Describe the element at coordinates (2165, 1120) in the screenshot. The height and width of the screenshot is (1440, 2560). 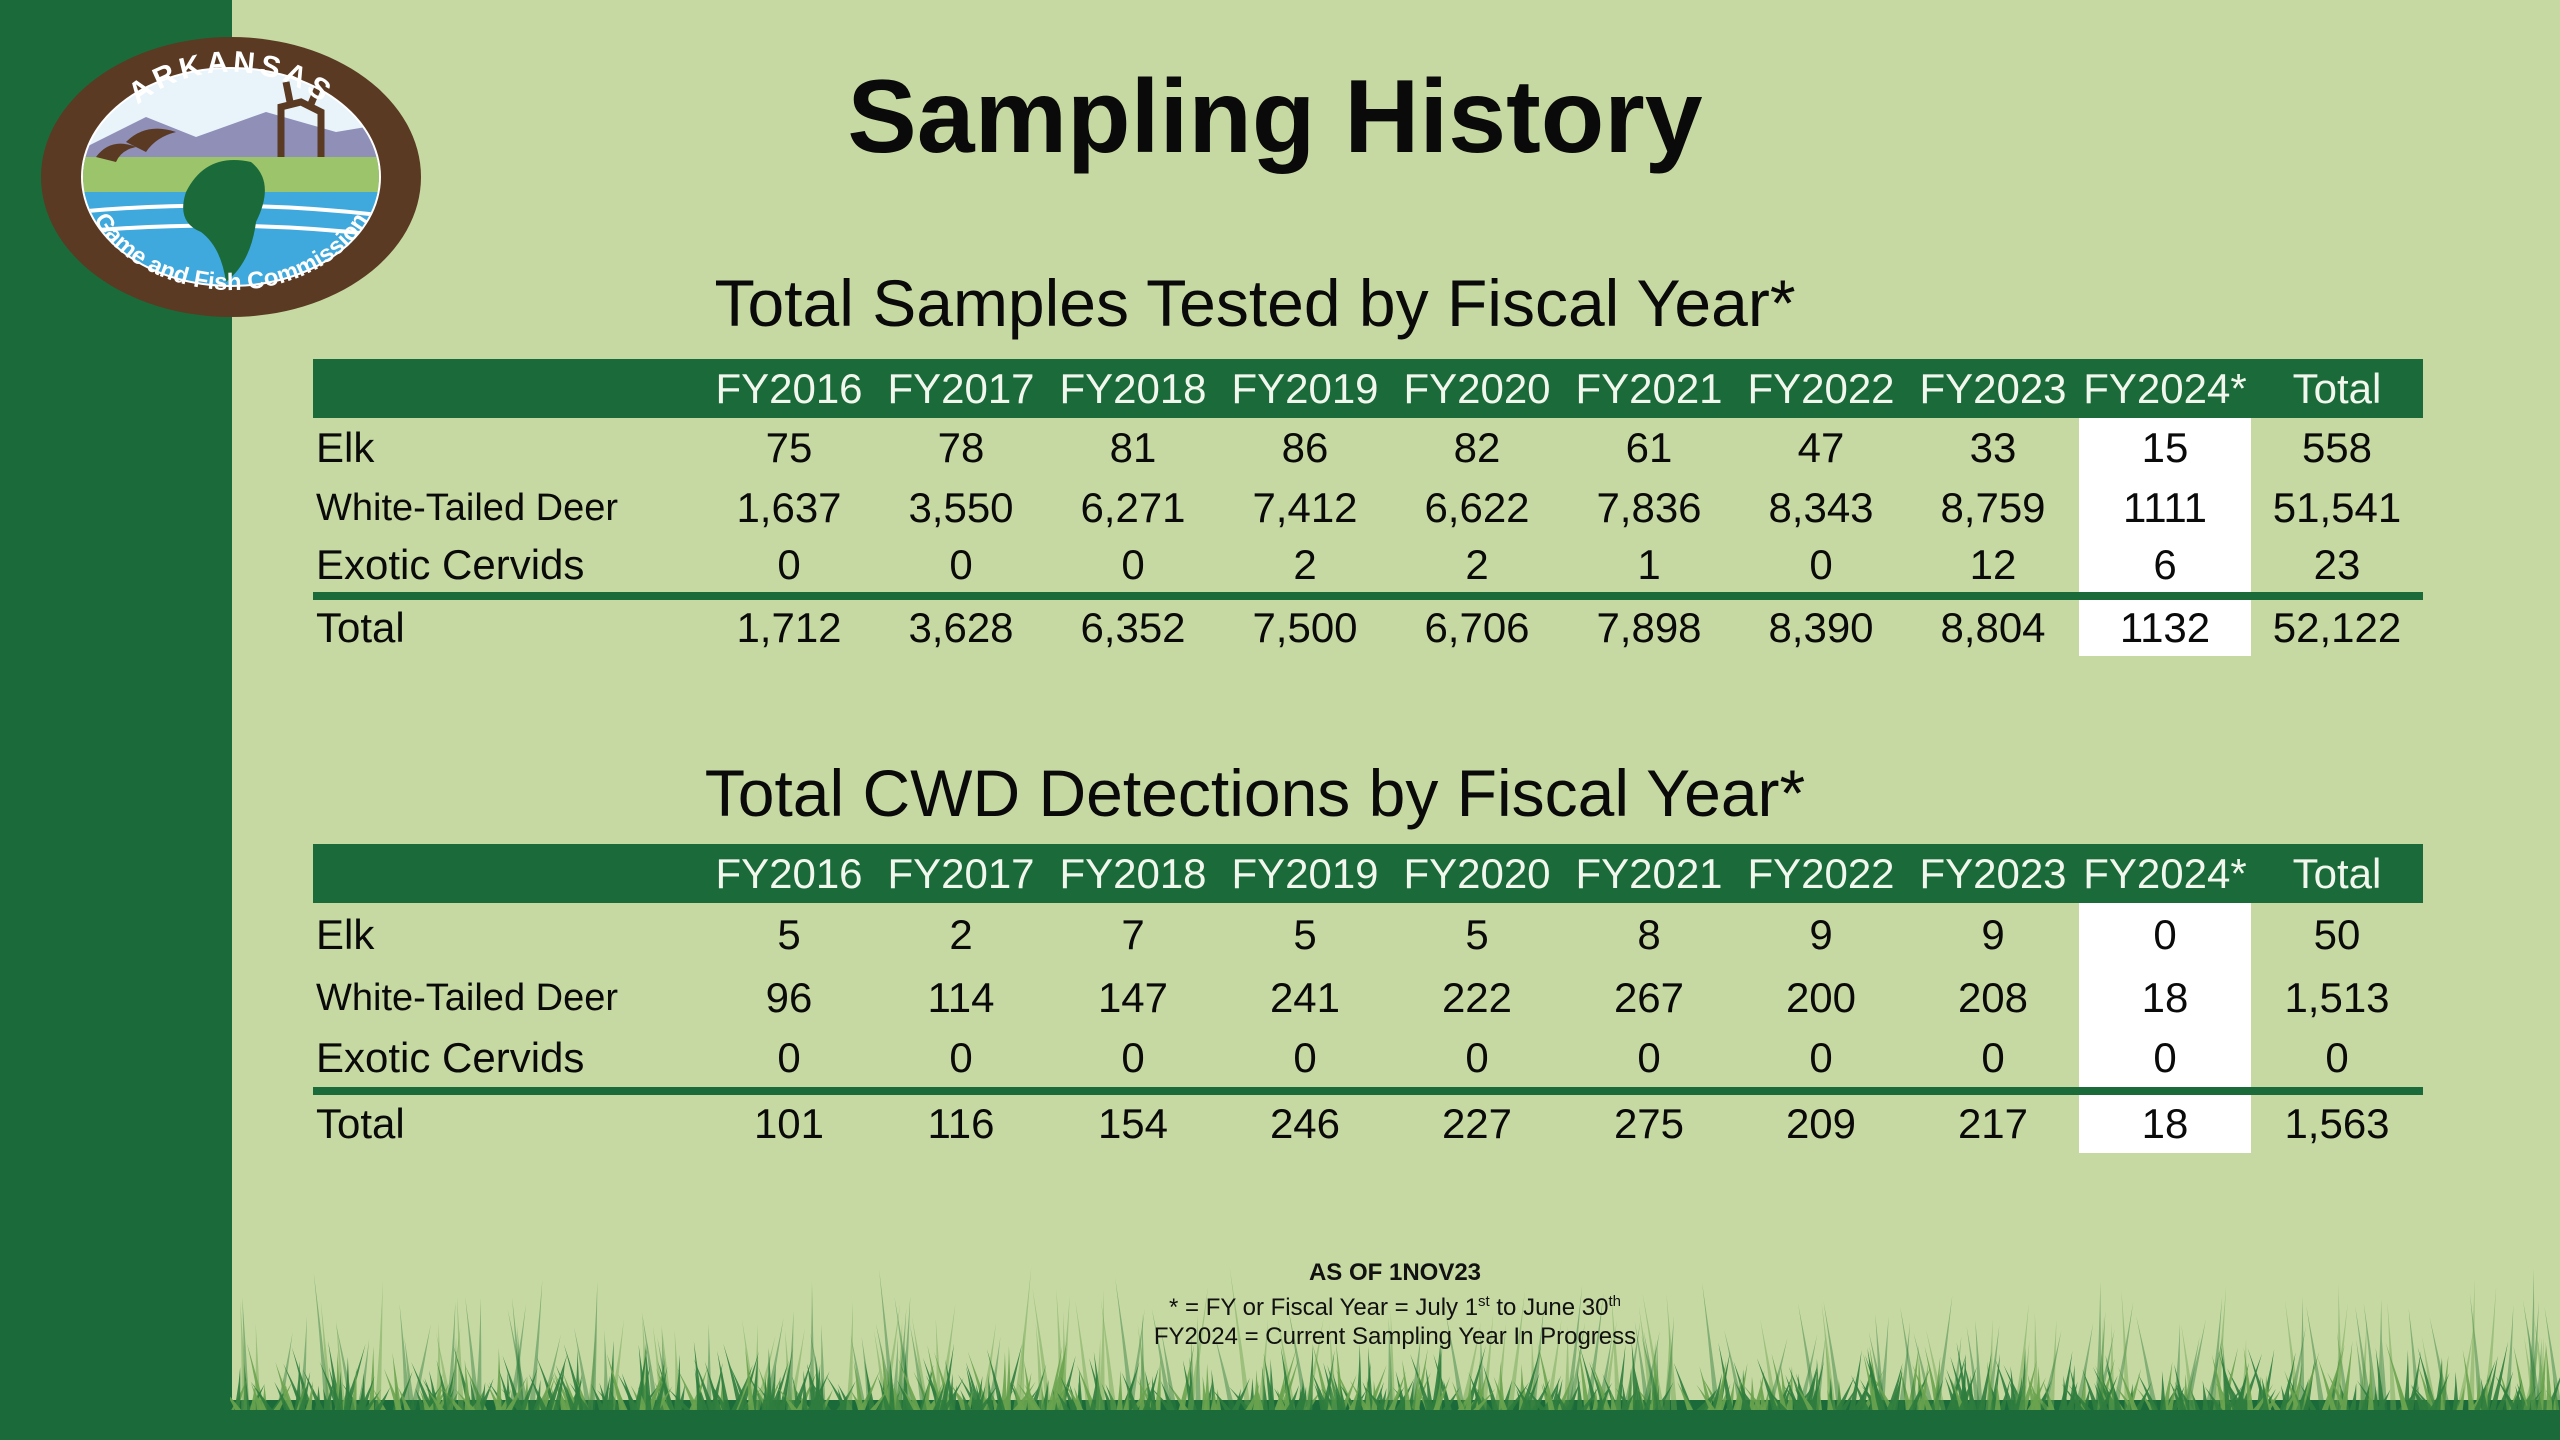
I see `table-cell: 18` at that location.